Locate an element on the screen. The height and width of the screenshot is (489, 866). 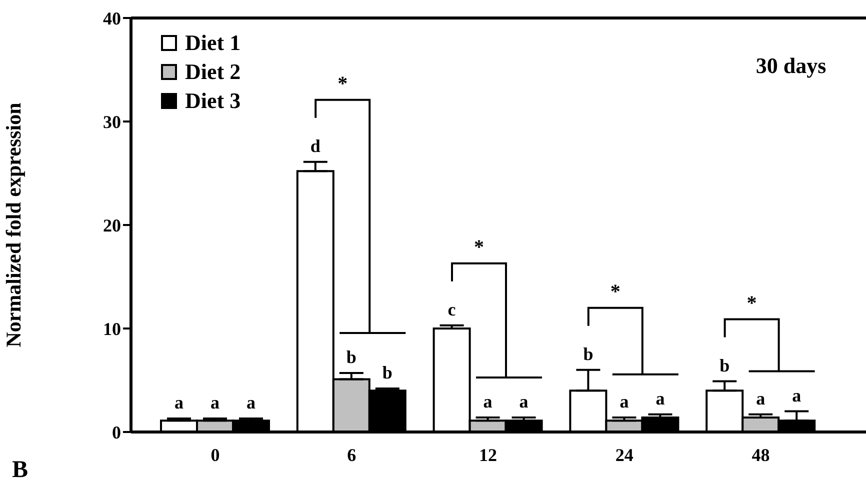
y-axis-title: Normalized fold expression is located at coordinates (13, 225).